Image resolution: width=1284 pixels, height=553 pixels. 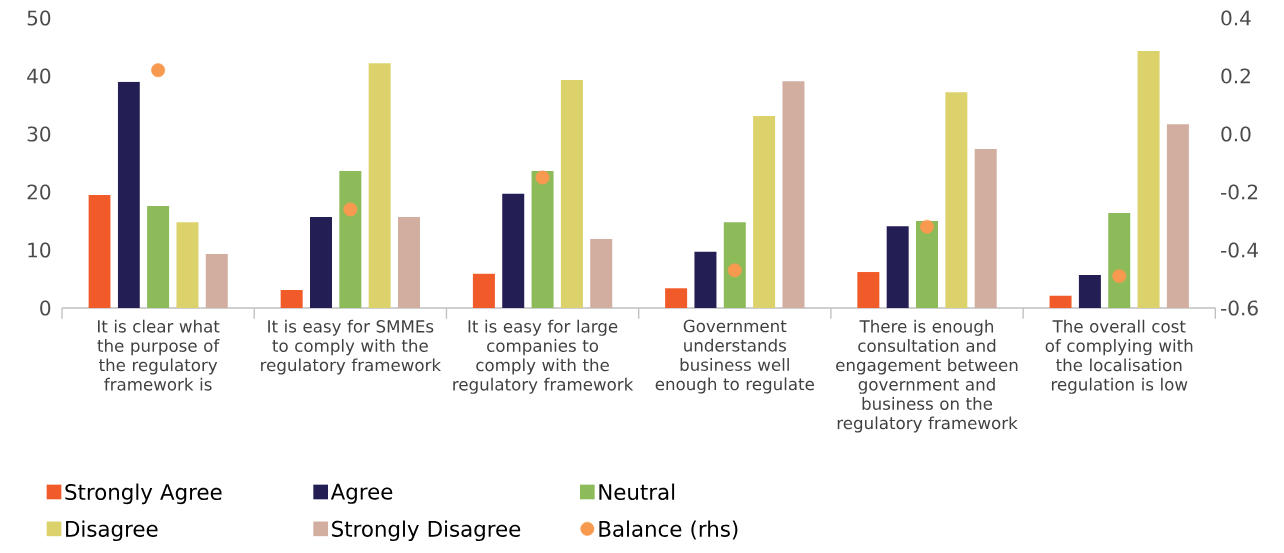 I want to click on y-tick-label: 0, so click(x=45, y=308).